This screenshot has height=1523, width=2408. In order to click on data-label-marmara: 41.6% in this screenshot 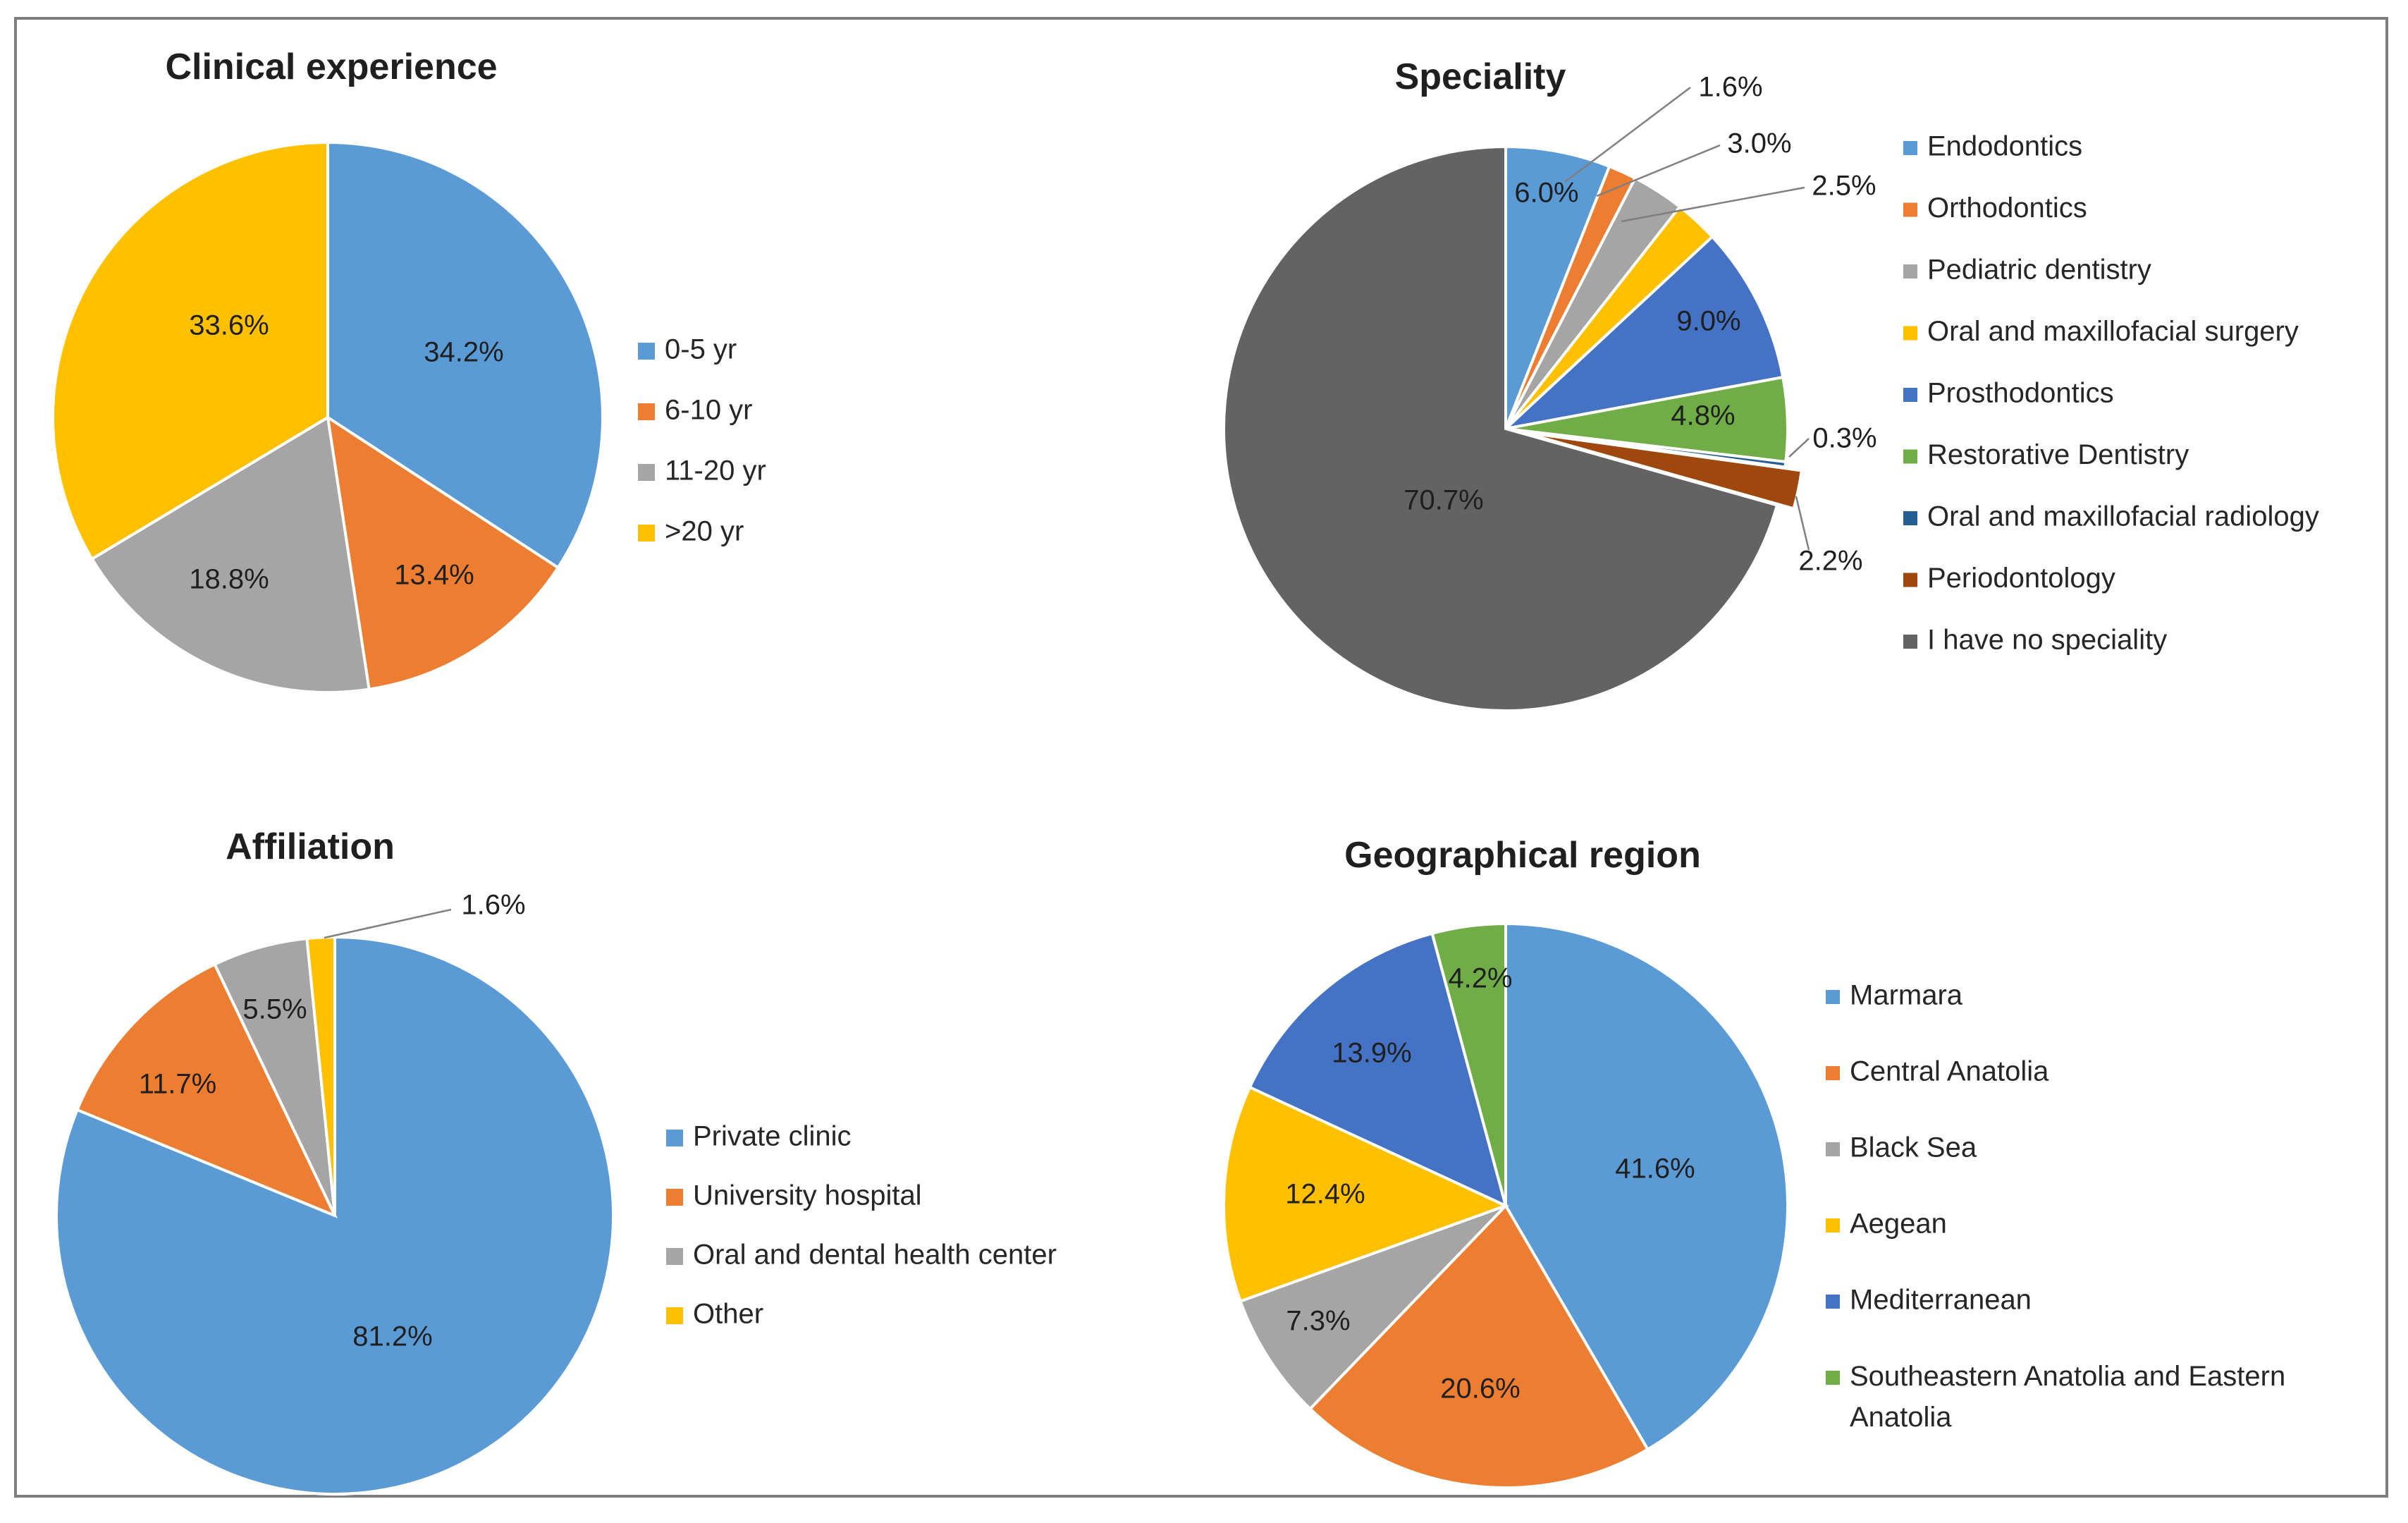, I will do `click(1655, 1169)`.